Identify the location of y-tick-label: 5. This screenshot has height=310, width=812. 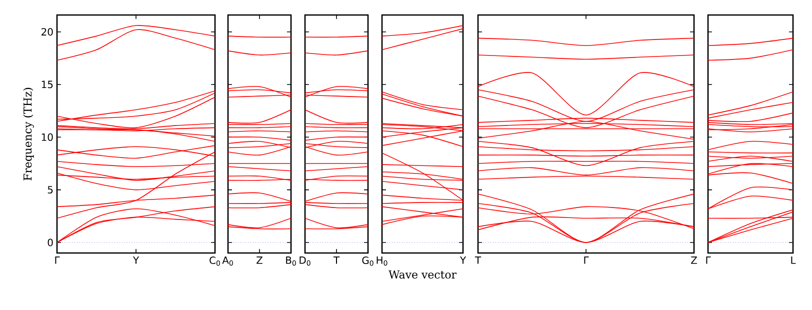
(50, 190).